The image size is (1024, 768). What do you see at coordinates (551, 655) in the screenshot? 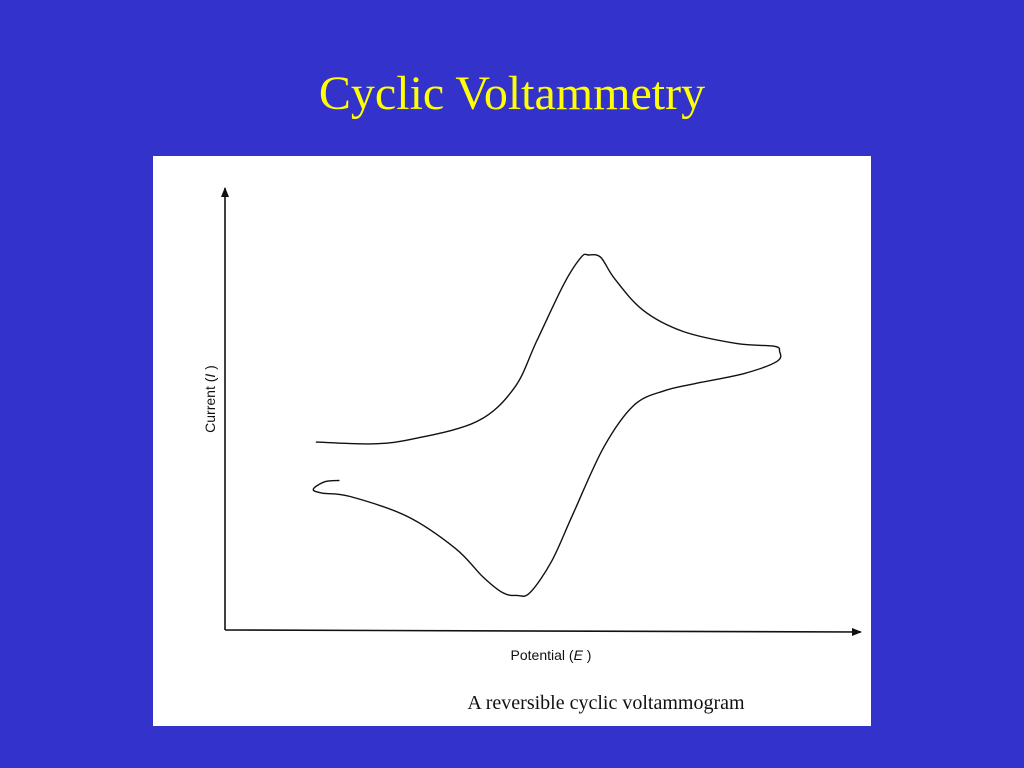
I see `x-axis-label: Potential (E )` at bounding box center [551, 655].